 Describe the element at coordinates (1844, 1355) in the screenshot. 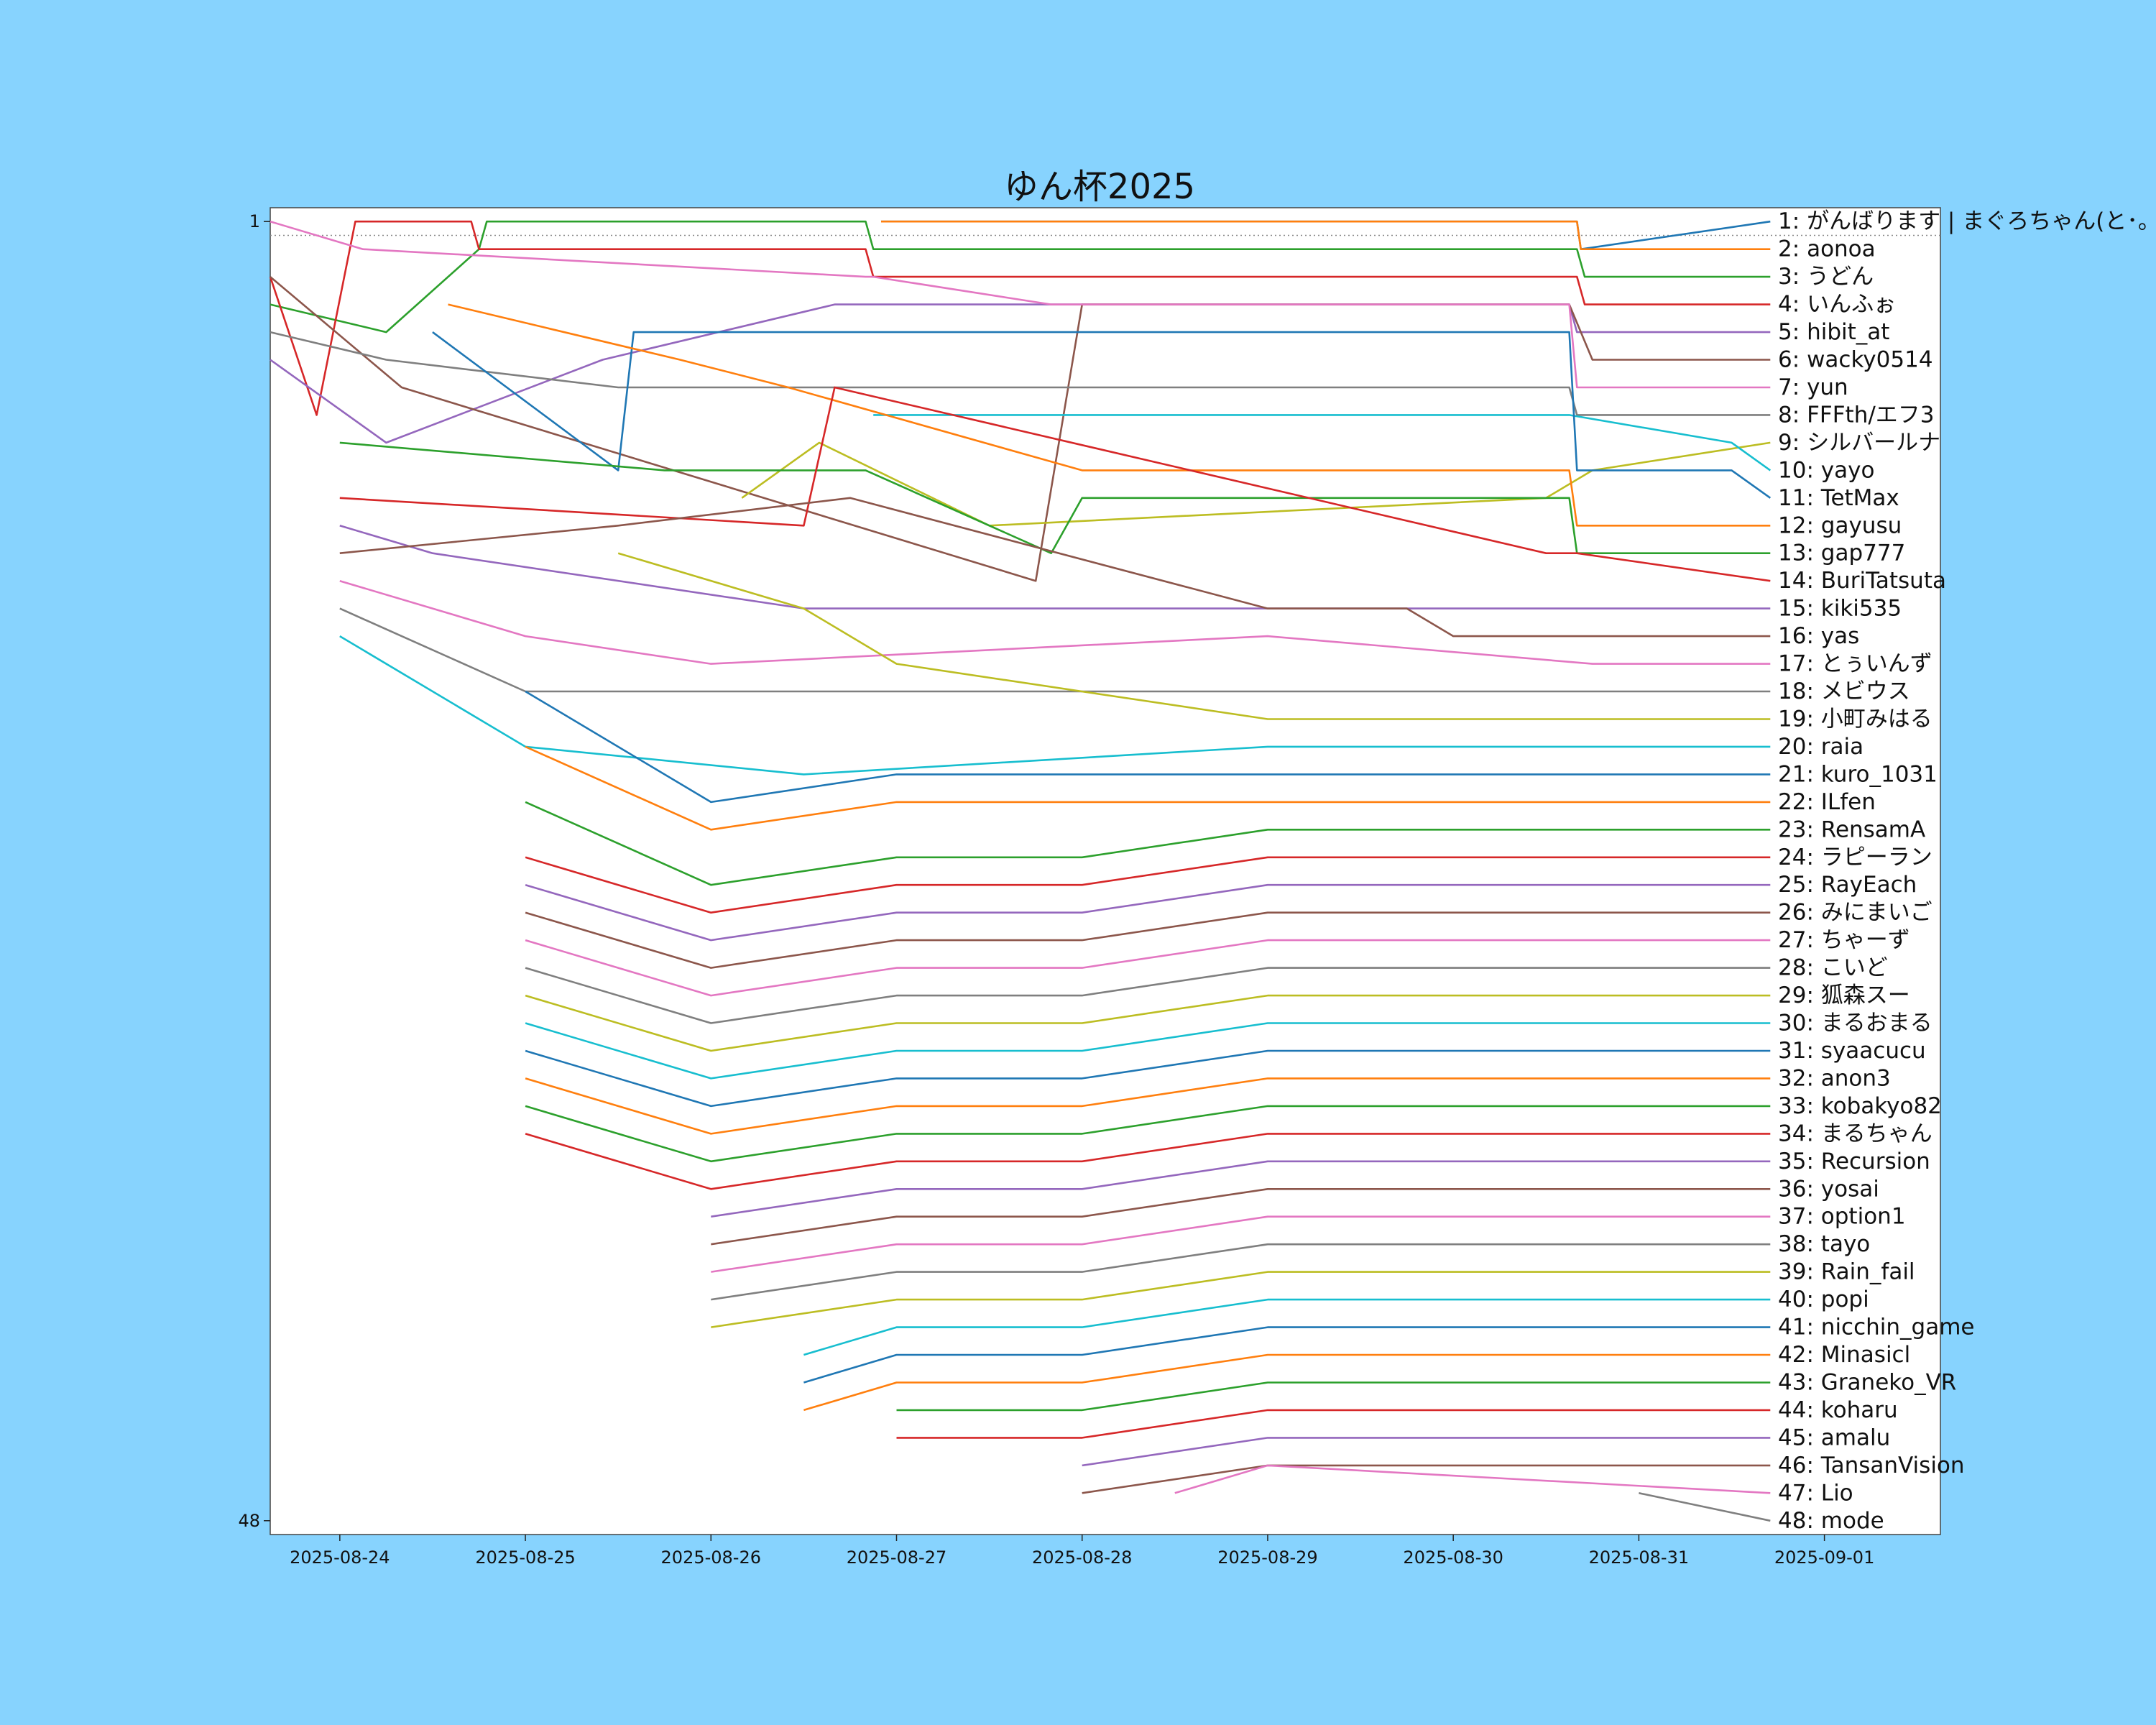

I see `rank-label: 42: Minasicl` at that location.